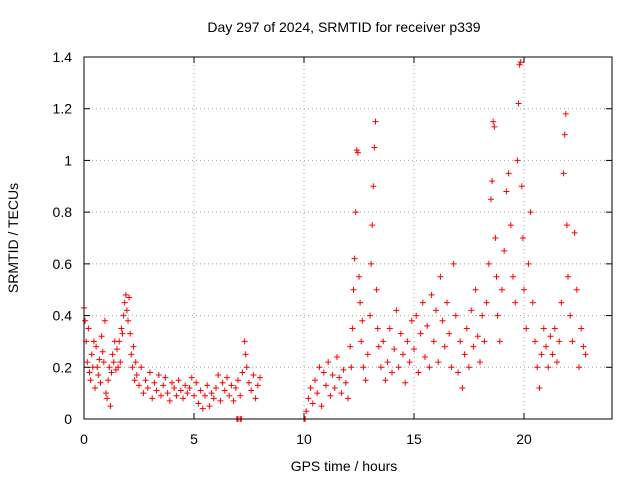 This screenshot has height=480, width=640. What do you see at coordinates (63, 264) in the screenshot?
I see `y-tick-label: 0.6` at bounding box center [63, 264].